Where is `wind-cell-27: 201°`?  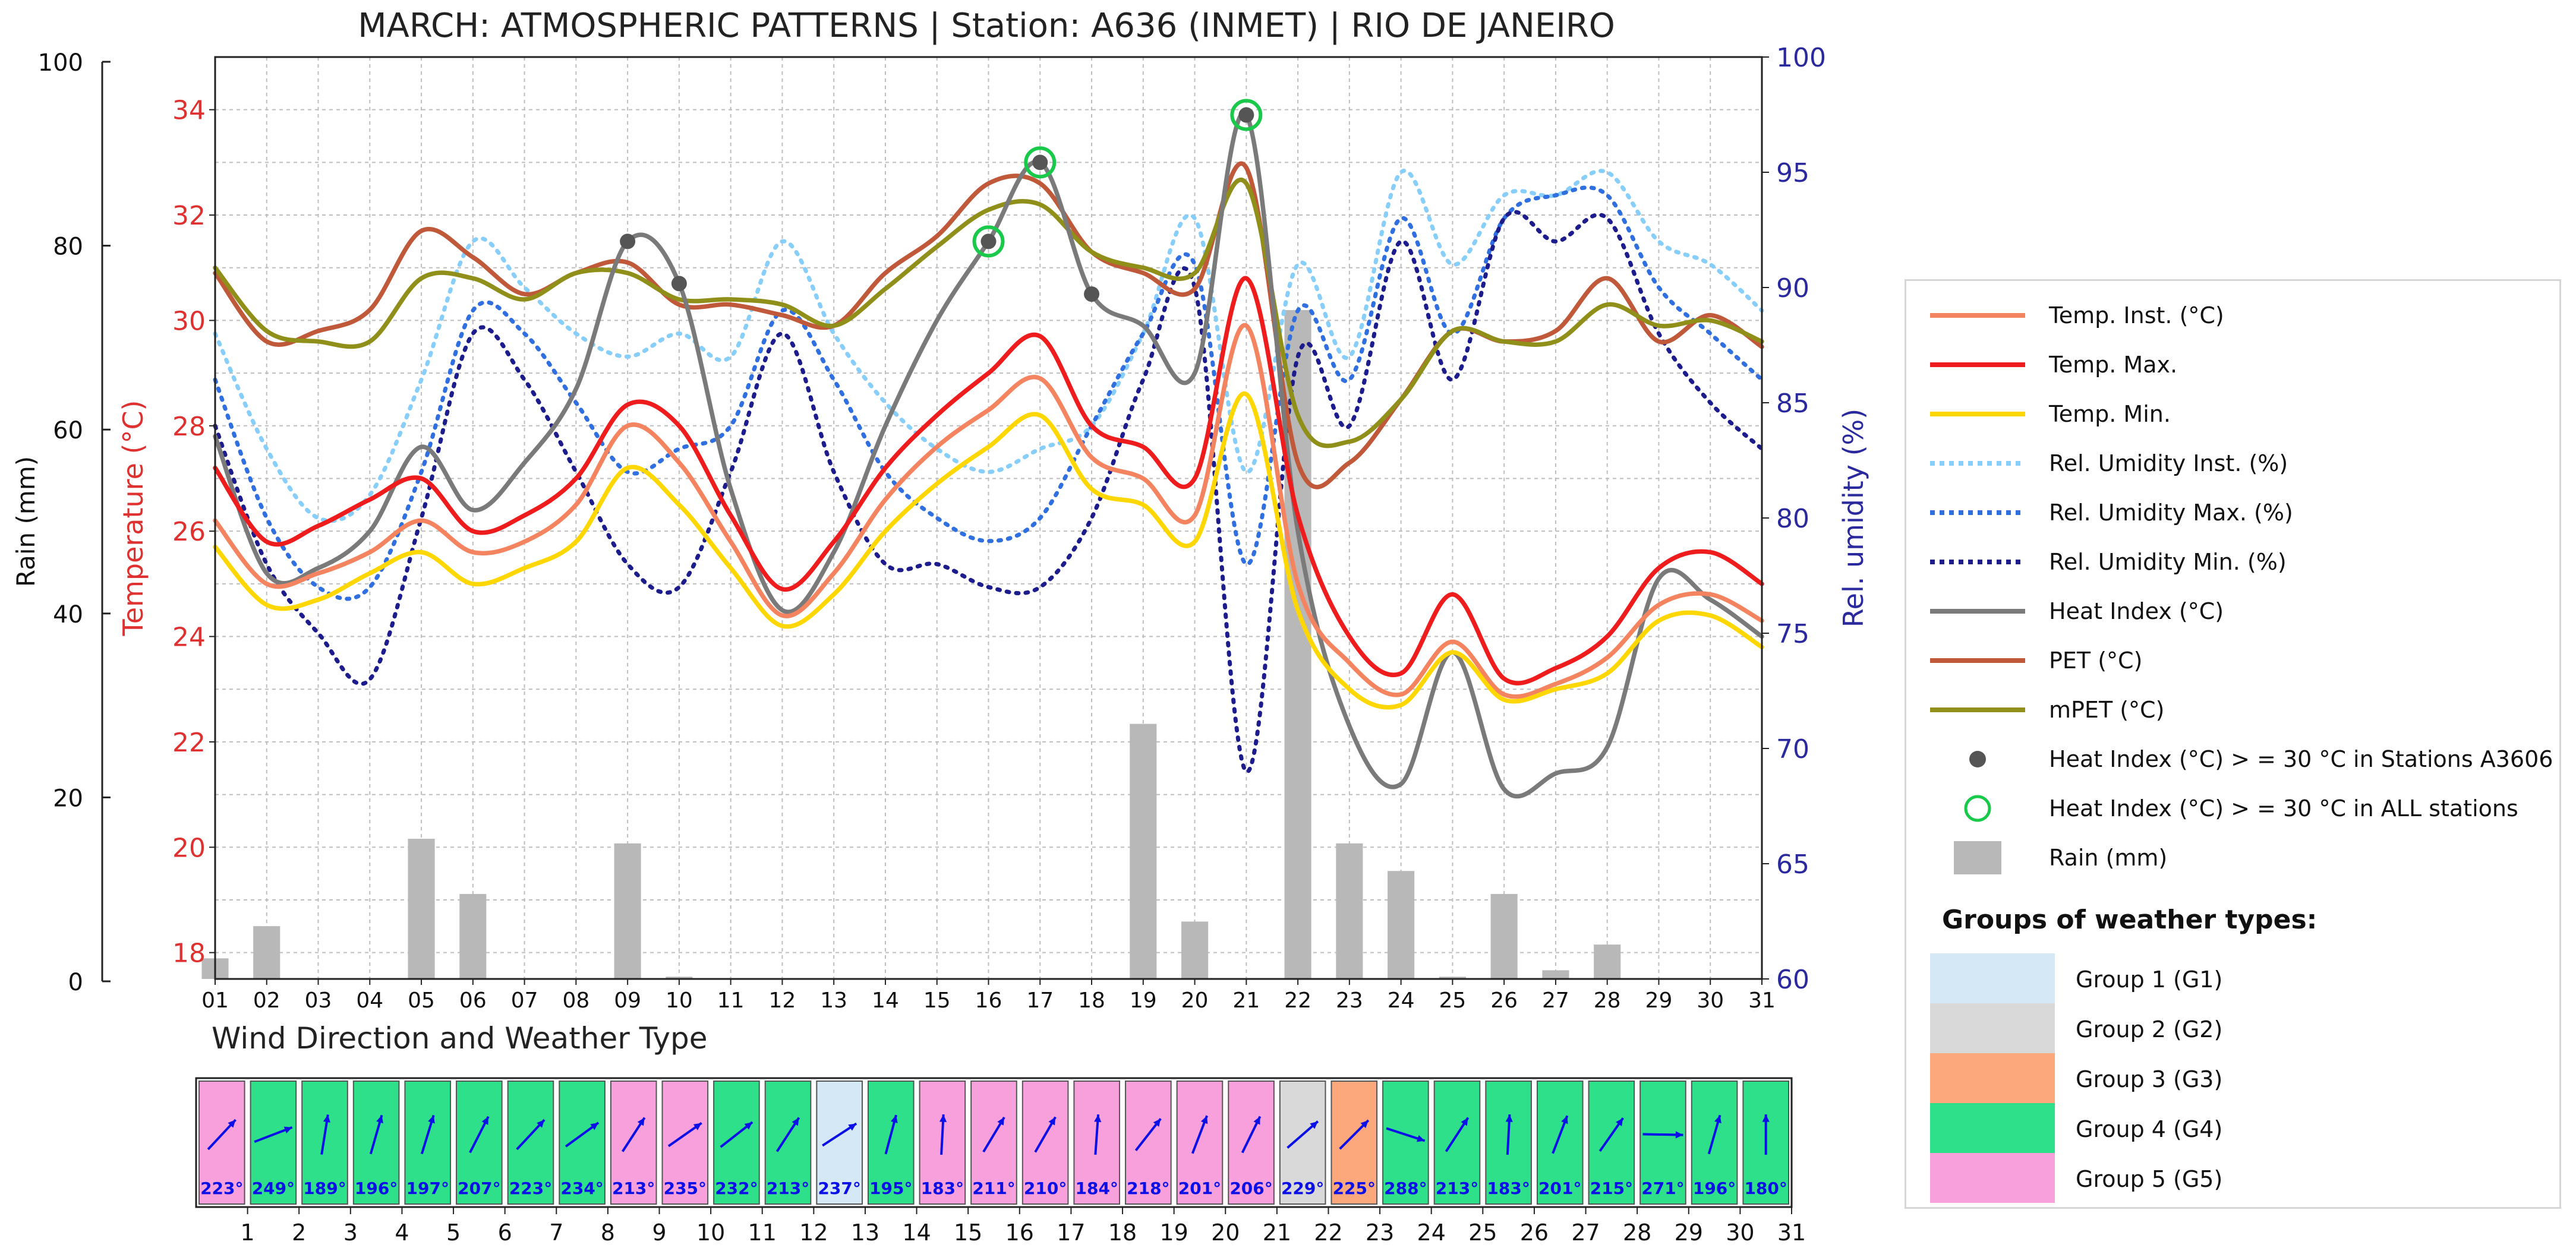
wind-cell-27: 201° is located at coordinates (1560, 1143).